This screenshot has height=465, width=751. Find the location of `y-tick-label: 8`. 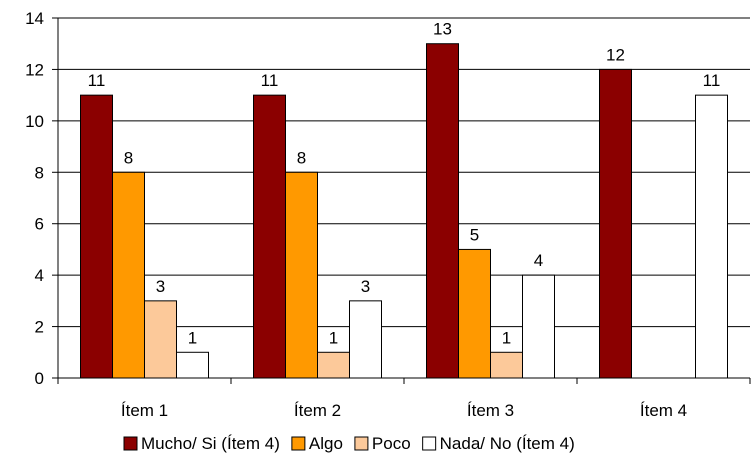

y-tick-label: 8 is located at coordinates (39, 172).